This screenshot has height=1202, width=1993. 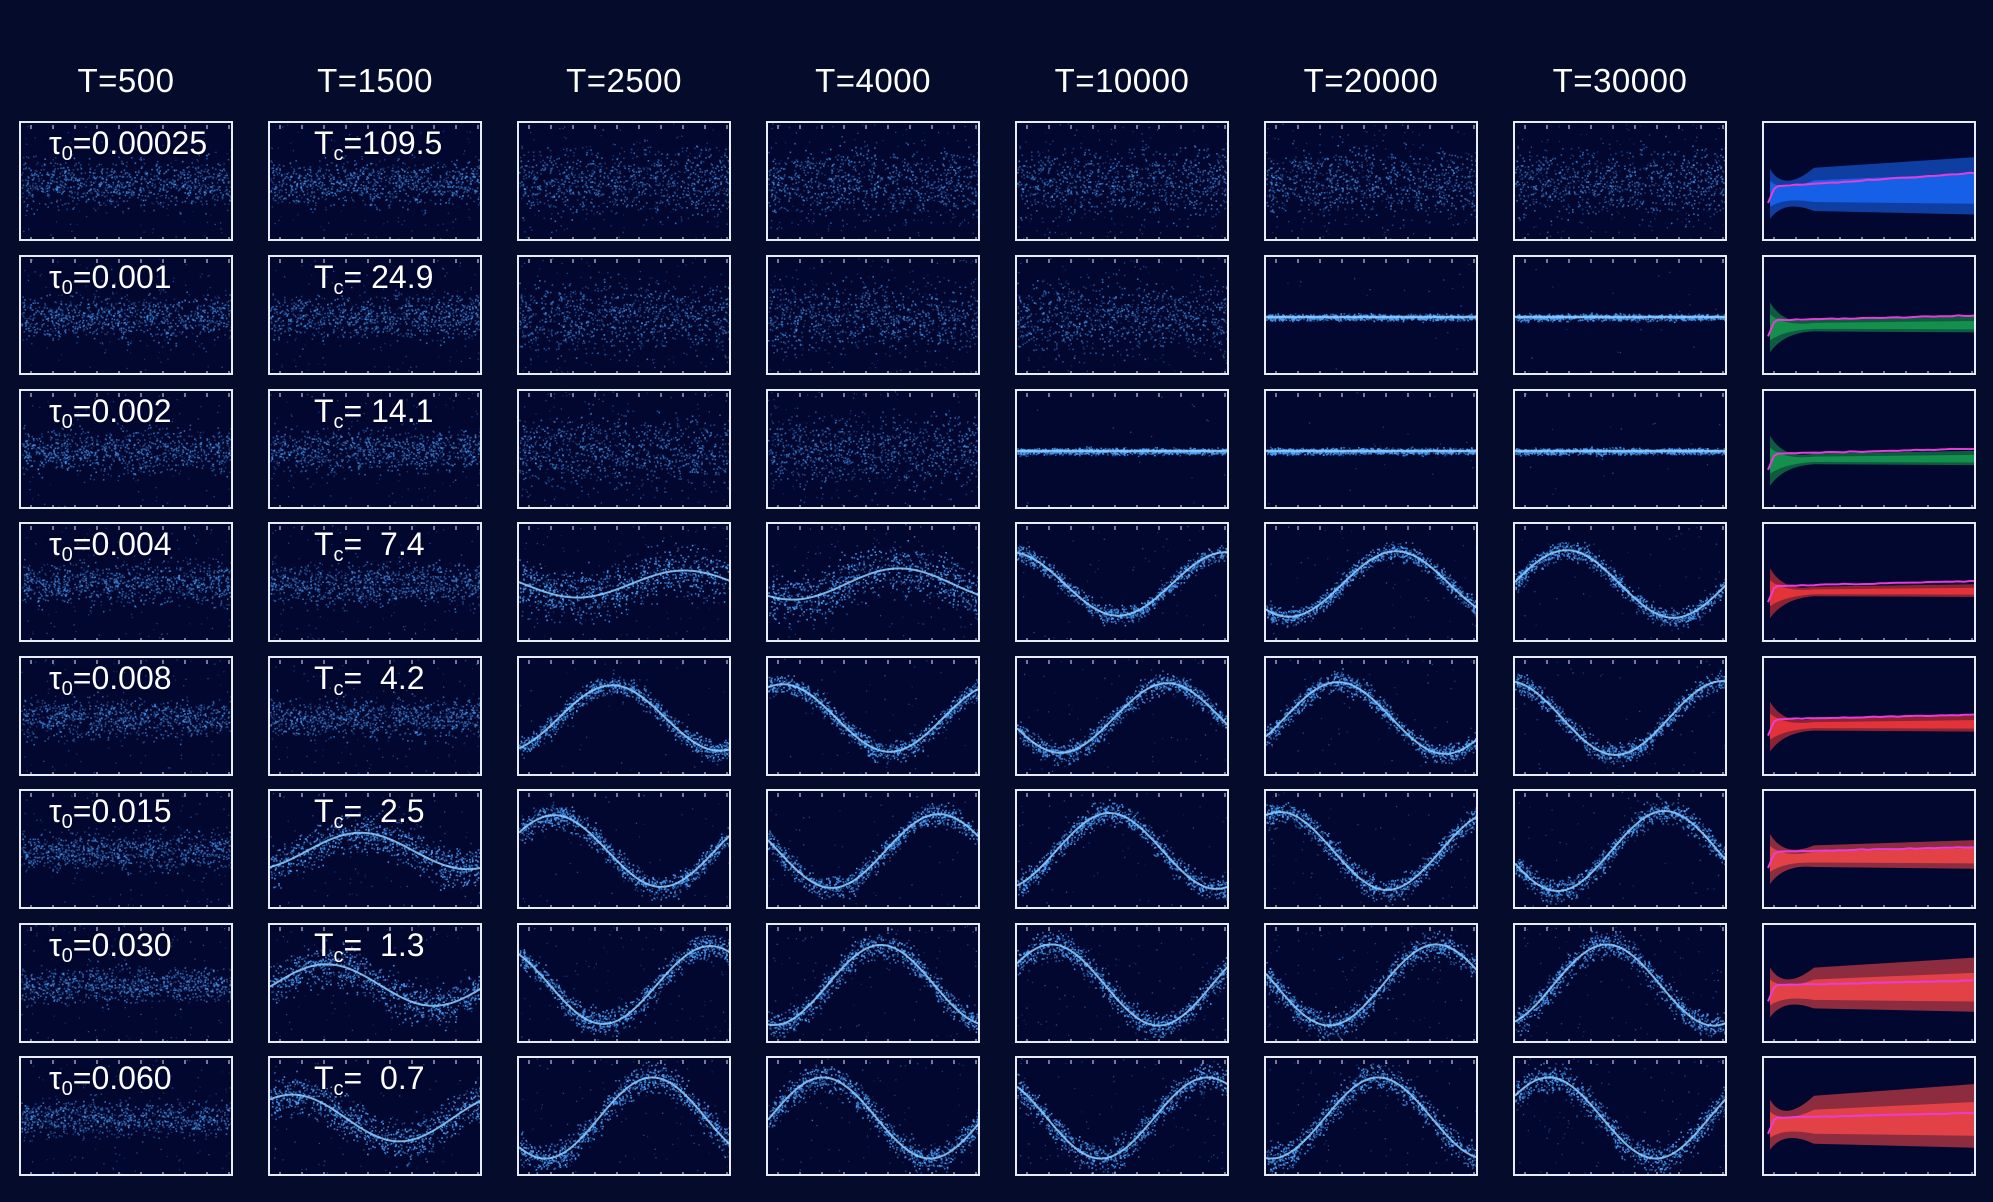 What do you see at coordinates (375, 449) in the screenshot?
I see `snapshot-panel: Tc= 14.1` at bounding box center [375, 449].